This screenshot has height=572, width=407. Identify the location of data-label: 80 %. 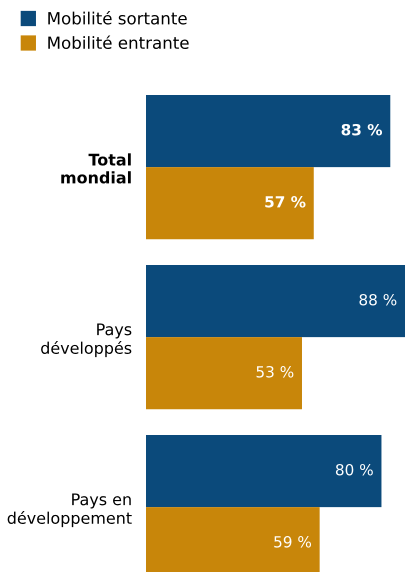
(354, 470).